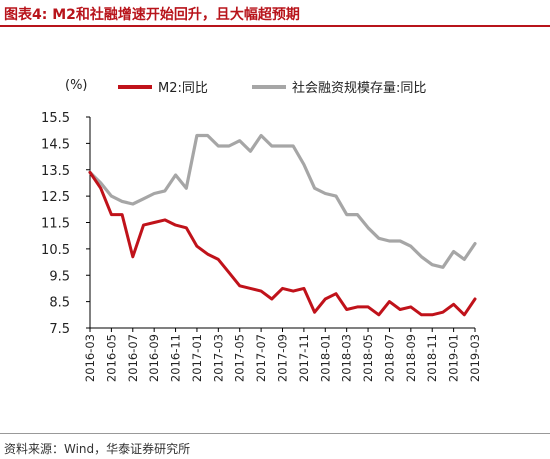 The image size is (550, 459). I want to click on footer-divider, so click(275, 433).